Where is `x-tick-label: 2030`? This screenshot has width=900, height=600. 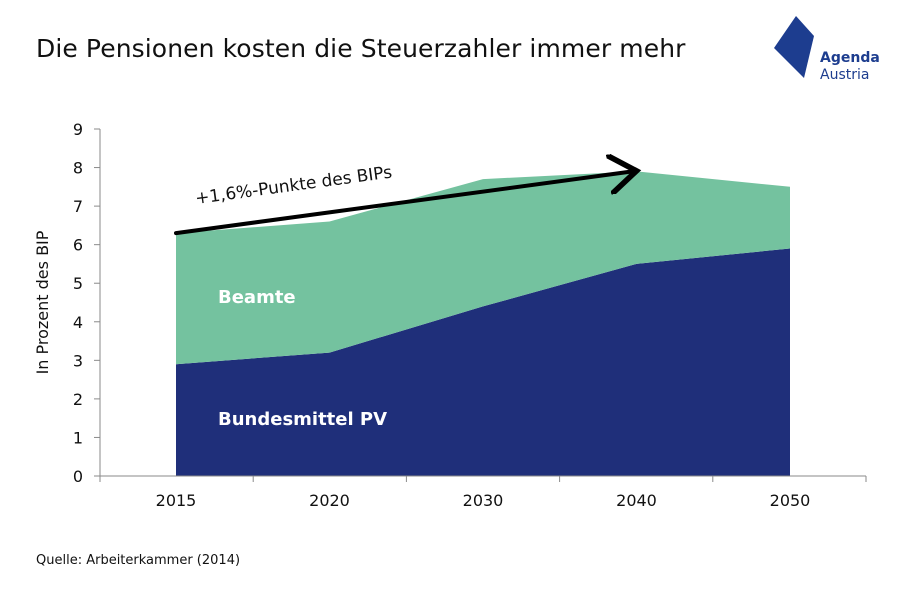 x-tick-label: 2030 is located at coordinates (483, 500).